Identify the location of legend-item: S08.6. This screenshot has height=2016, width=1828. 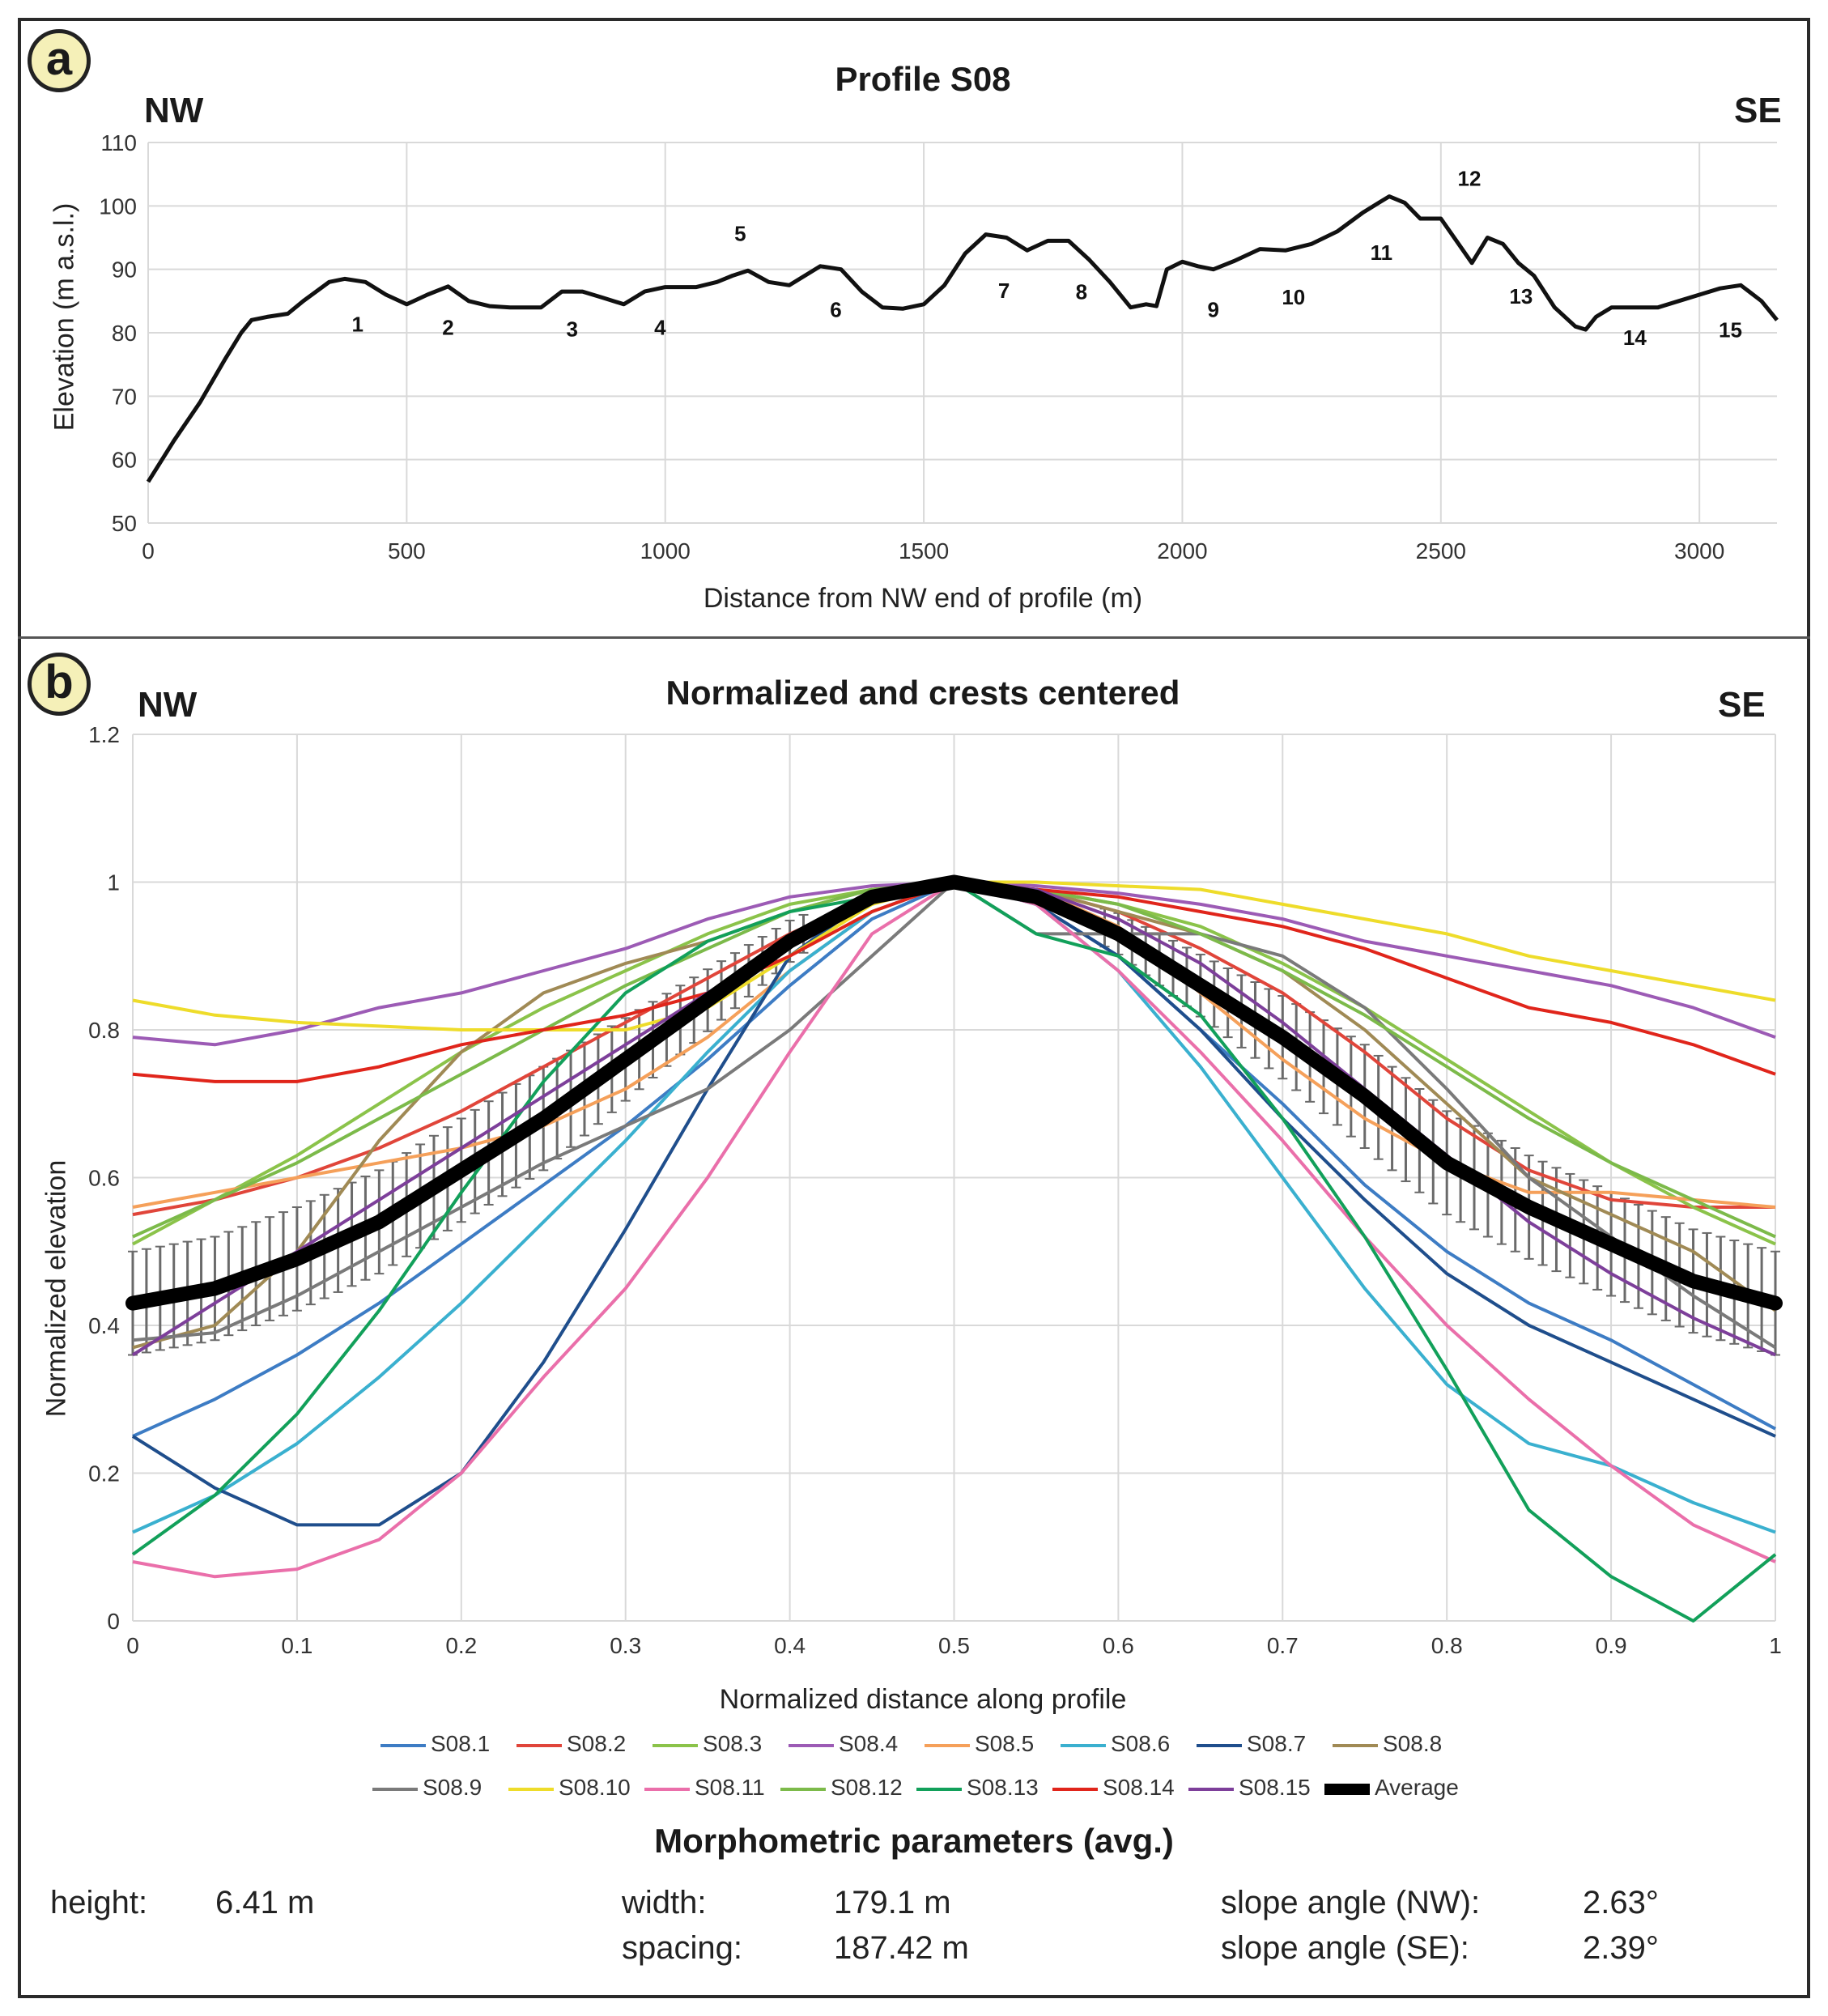
(1115, 1747).